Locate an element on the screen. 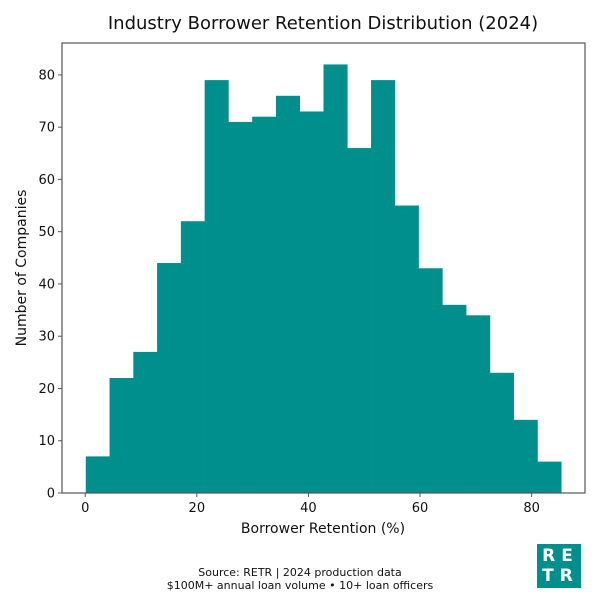 This screenshot has height=600, width=600. x-tick-label: 80 is located at coordinates (531, 508).